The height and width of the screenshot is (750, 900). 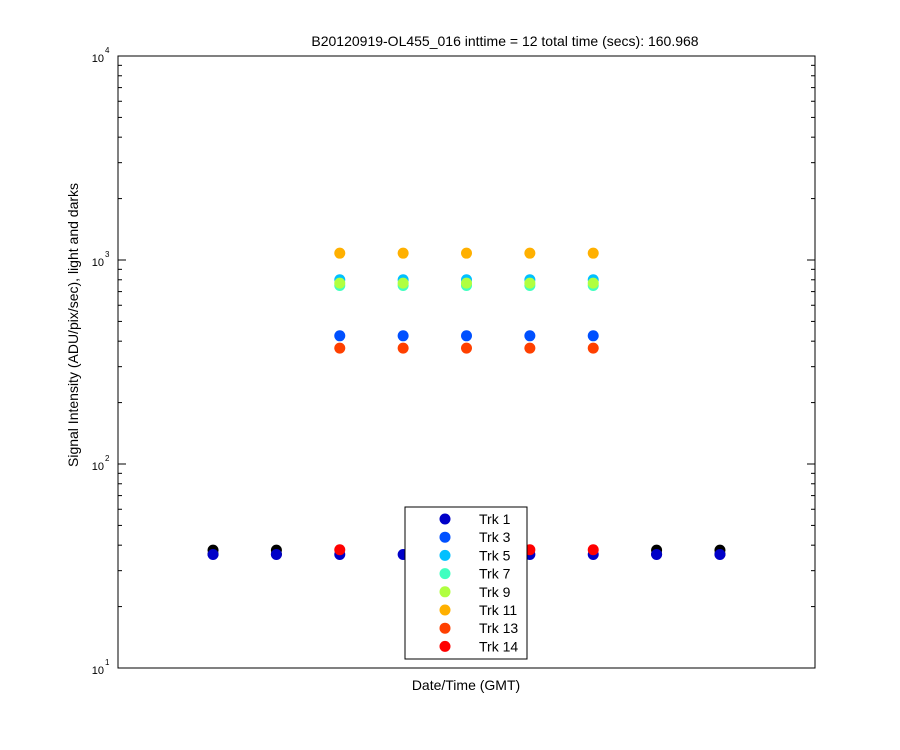 I want to click on y-tick-exponent: 3, so click(x=107, y=254).